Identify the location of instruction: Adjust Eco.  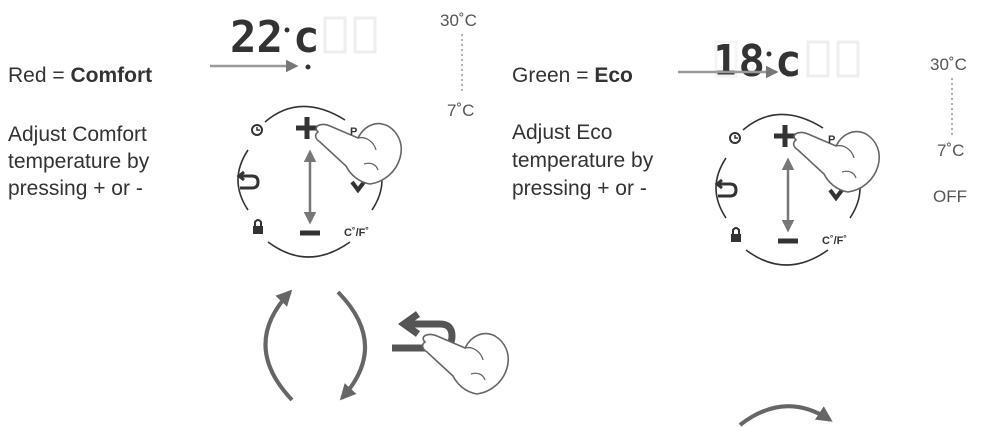
(562, 132).